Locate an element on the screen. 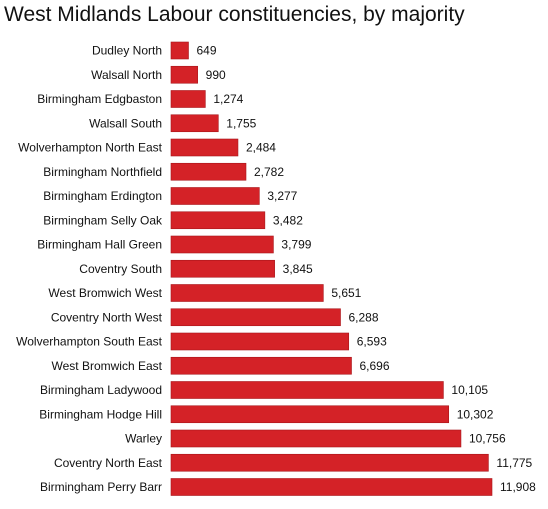 The width and height of the screenshot is (548, 509). bar-birmingham-hodge-hill is located at coordinates (310, 414).